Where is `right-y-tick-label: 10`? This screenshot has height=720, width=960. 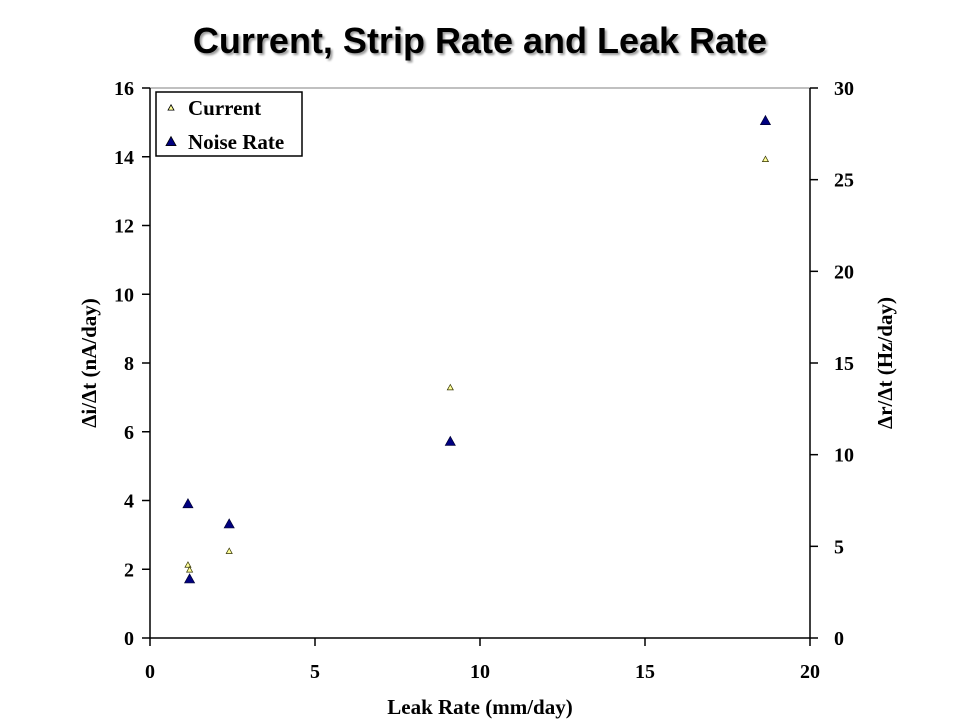 right-y-tick-label: 10 is located at coordinates (844, 456).